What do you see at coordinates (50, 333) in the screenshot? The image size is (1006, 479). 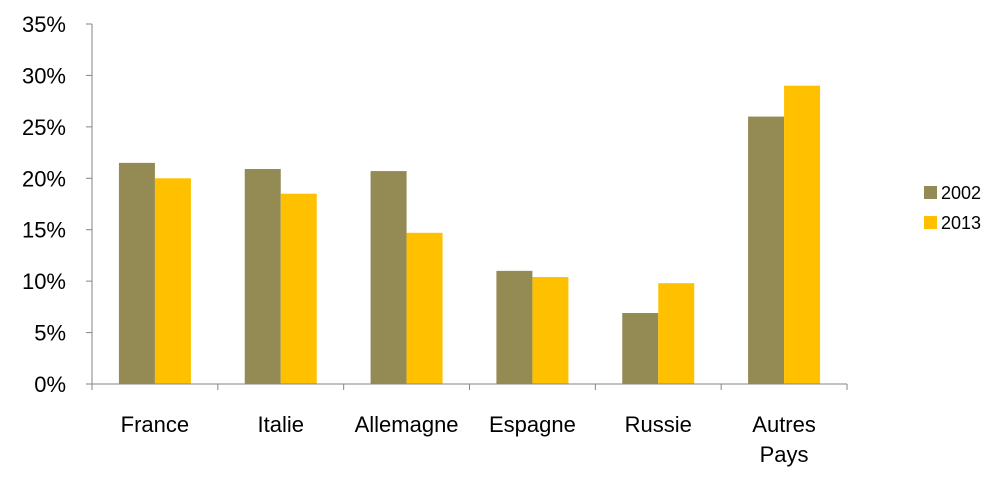 I see `y-tick-label: 5%` at bounding box center [50, 333].